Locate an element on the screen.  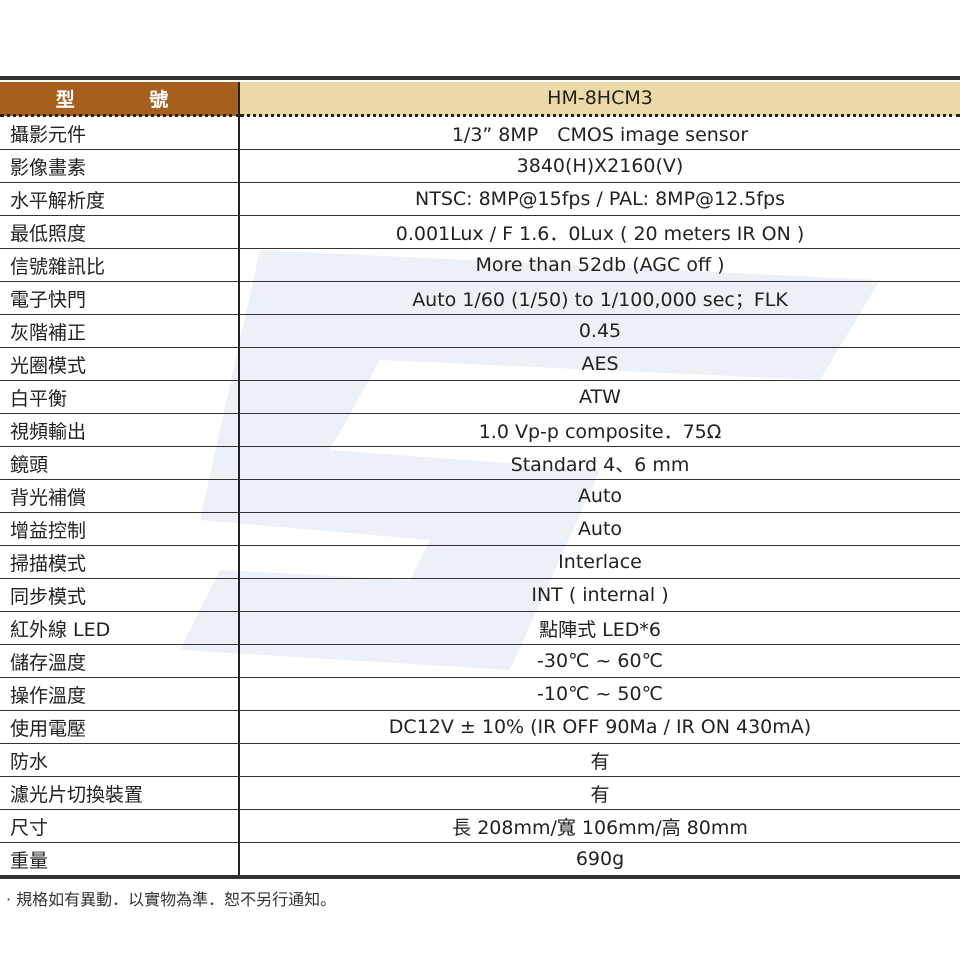
spec-label: 電子快門 is located at coordinates (120, 298).